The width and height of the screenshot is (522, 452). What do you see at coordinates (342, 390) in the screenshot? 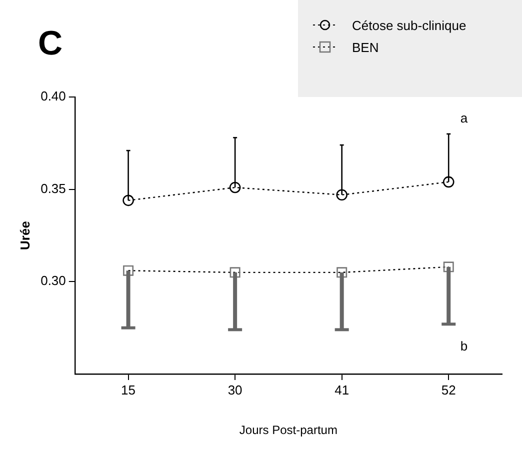
I see `x-tick-label: 41` at bounding box center [342, 390].